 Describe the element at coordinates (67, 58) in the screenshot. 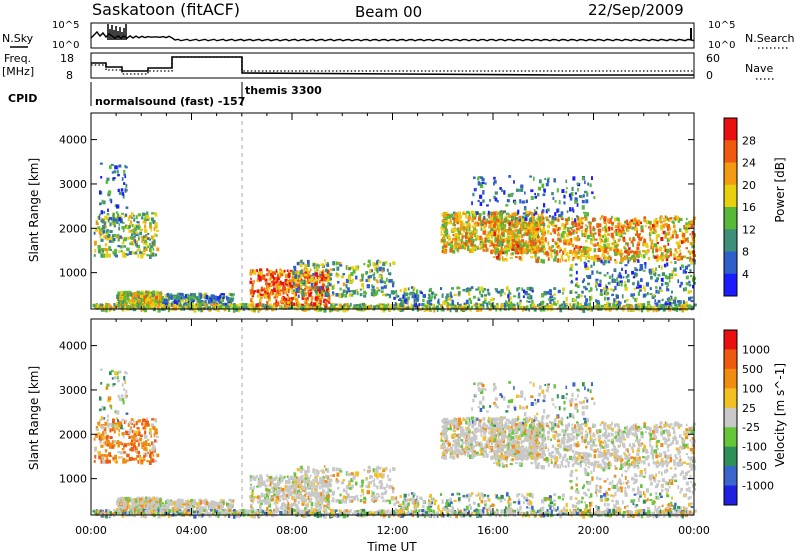

I see `freq-tick-high: 18` at that location.